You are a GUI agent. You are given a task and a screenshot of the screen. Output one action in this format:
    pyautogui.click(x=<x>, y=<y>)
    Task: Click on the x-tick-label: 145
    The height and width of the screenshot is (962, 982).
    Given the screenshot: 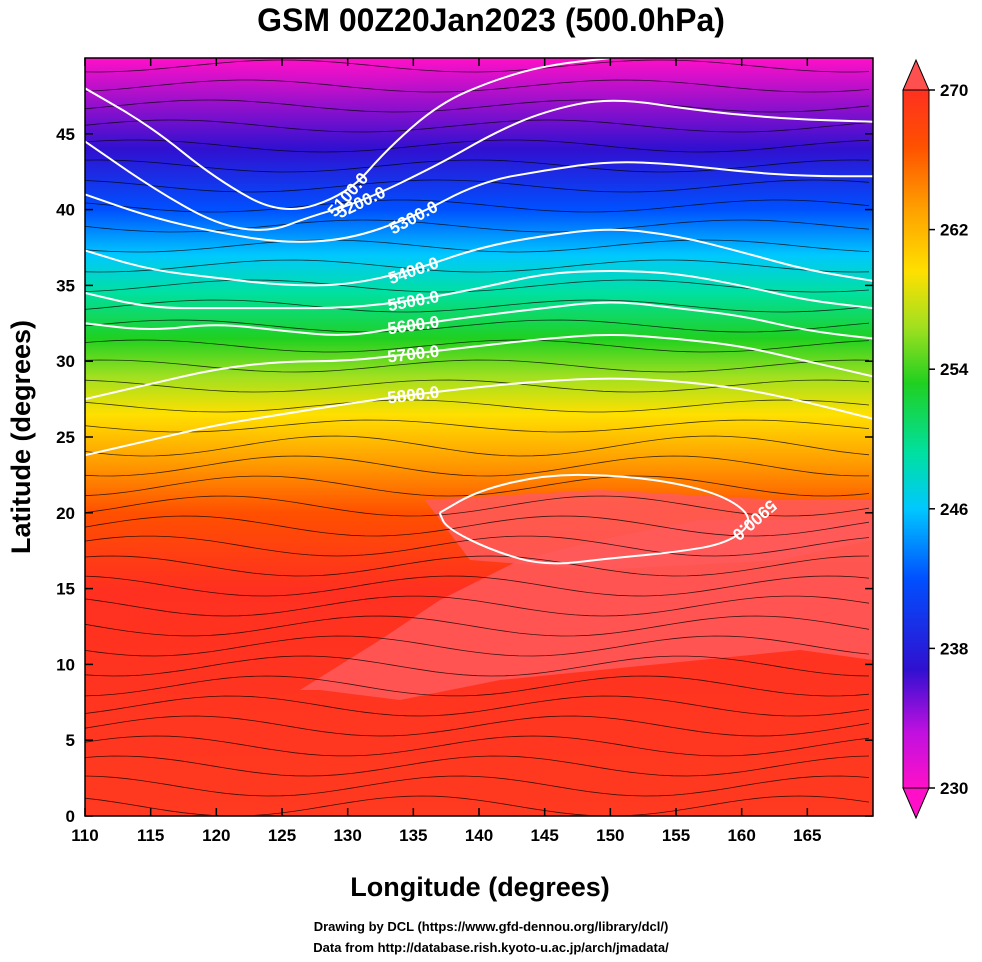 What is the action you would take?
    pyautogui.click(x=544, y=835)
    